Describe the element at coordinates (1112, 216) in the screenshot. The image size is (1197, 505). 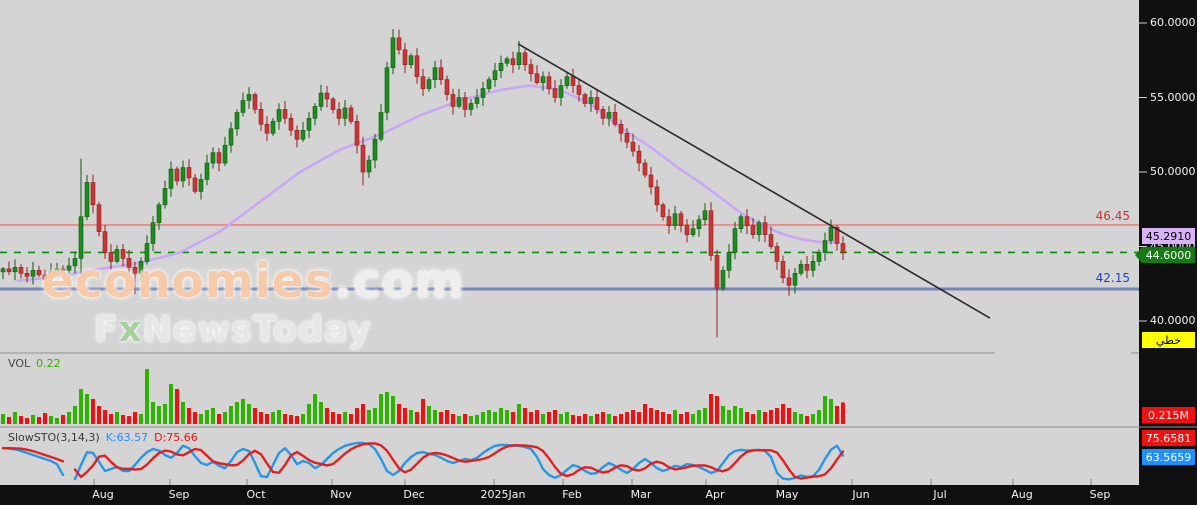
I see `resistance-level-label: 46.45` at that location.